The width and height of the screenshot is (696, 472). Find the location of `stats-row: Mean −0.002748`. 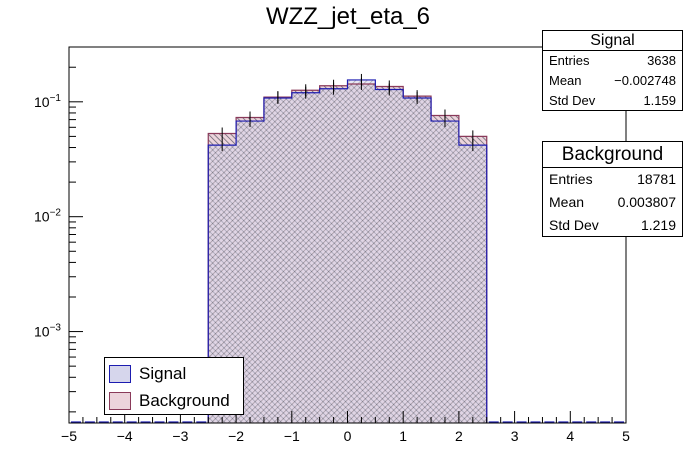

stats-row: Mean −0.002748 is located at coordinates (612, 81).